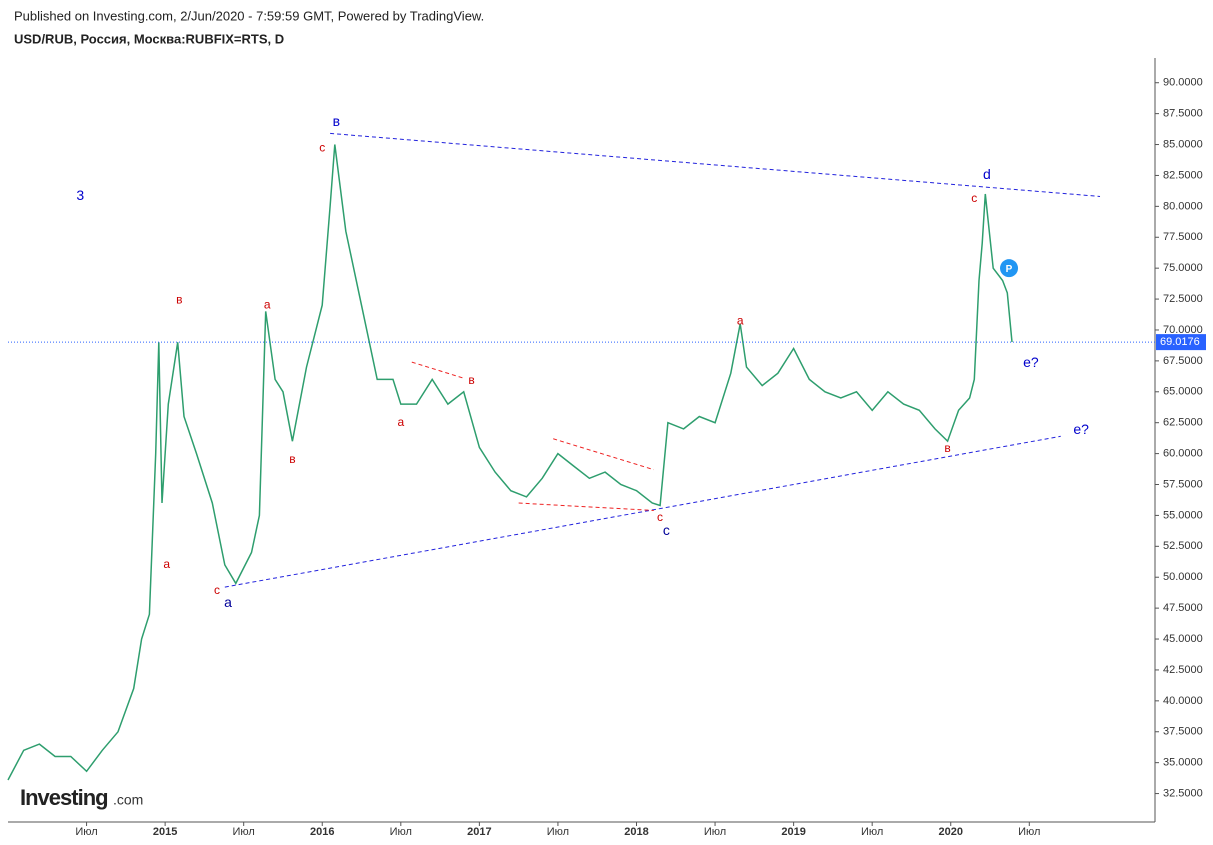  Describe the element at coordinates (149, 38) in the screenshot. I see `symbol-title: USD/RUB, Россия, Москва:RUBFIX=RTS, D` at that location.